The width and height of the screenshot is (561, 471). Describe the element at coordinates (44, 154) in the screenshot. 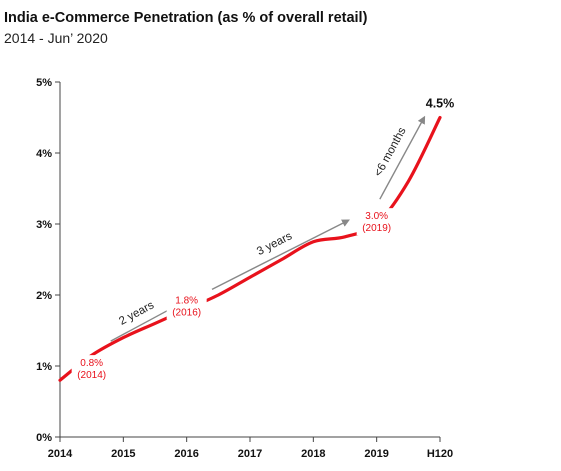

I see `y-tick-label: 4%` at that location.